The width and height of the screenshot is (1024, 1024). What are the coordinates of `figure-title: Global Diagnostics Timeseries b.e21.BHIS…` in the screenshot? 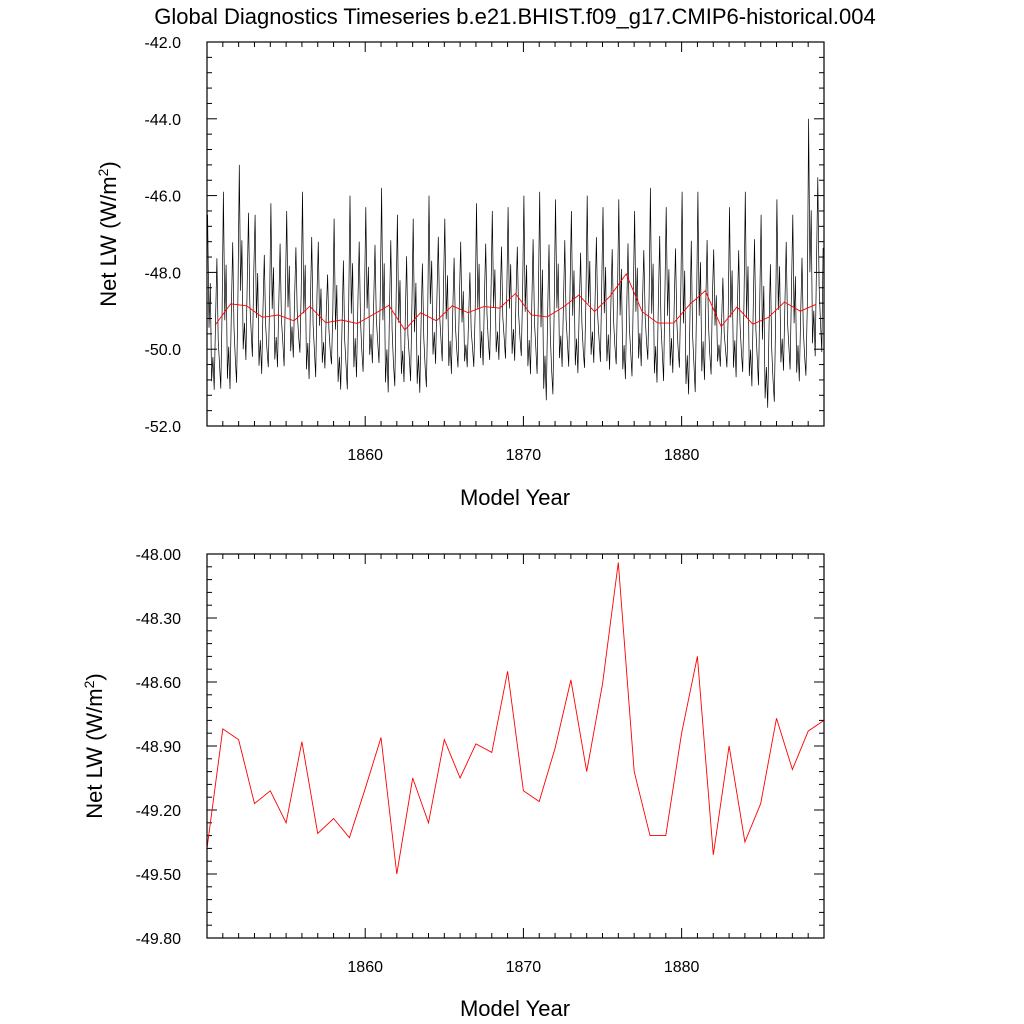 It's located at (514, 16).